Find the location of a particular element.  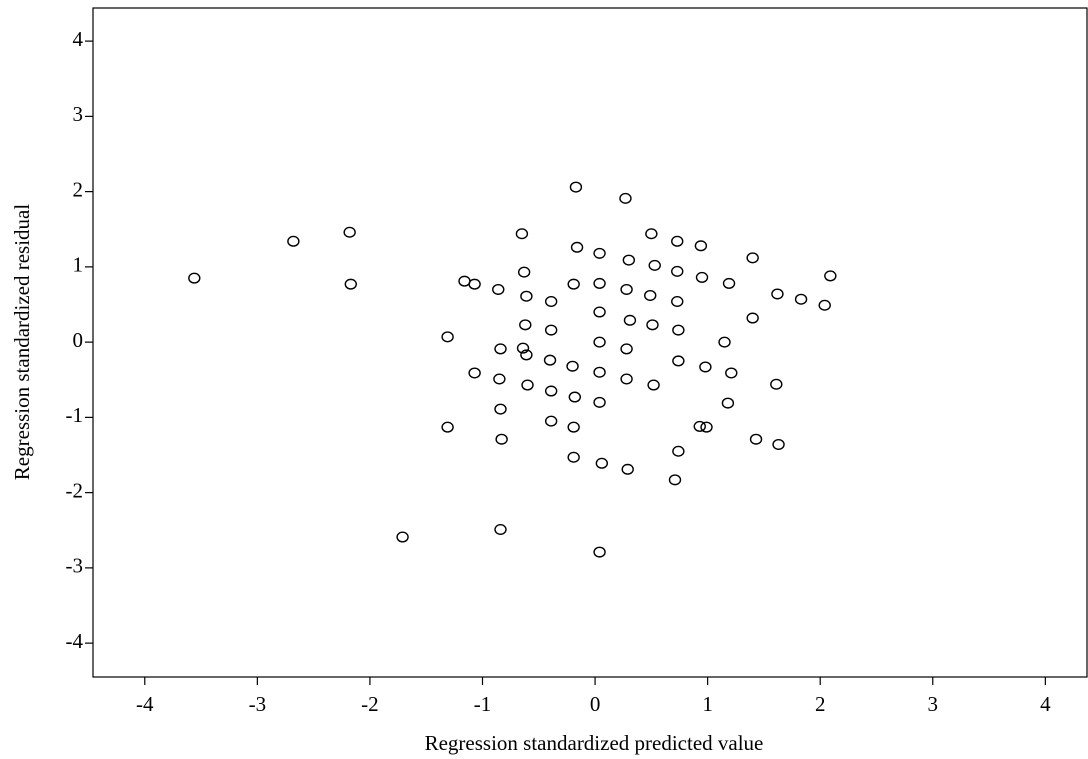

y-axis-label: Regression standardized residual is located at coordinates (22, 342).